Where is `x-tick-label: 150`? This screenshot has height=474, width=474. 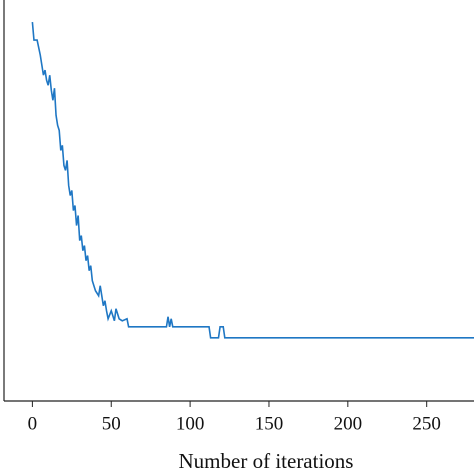
x-tick-label: 150 is located at coordinates (269, 423).